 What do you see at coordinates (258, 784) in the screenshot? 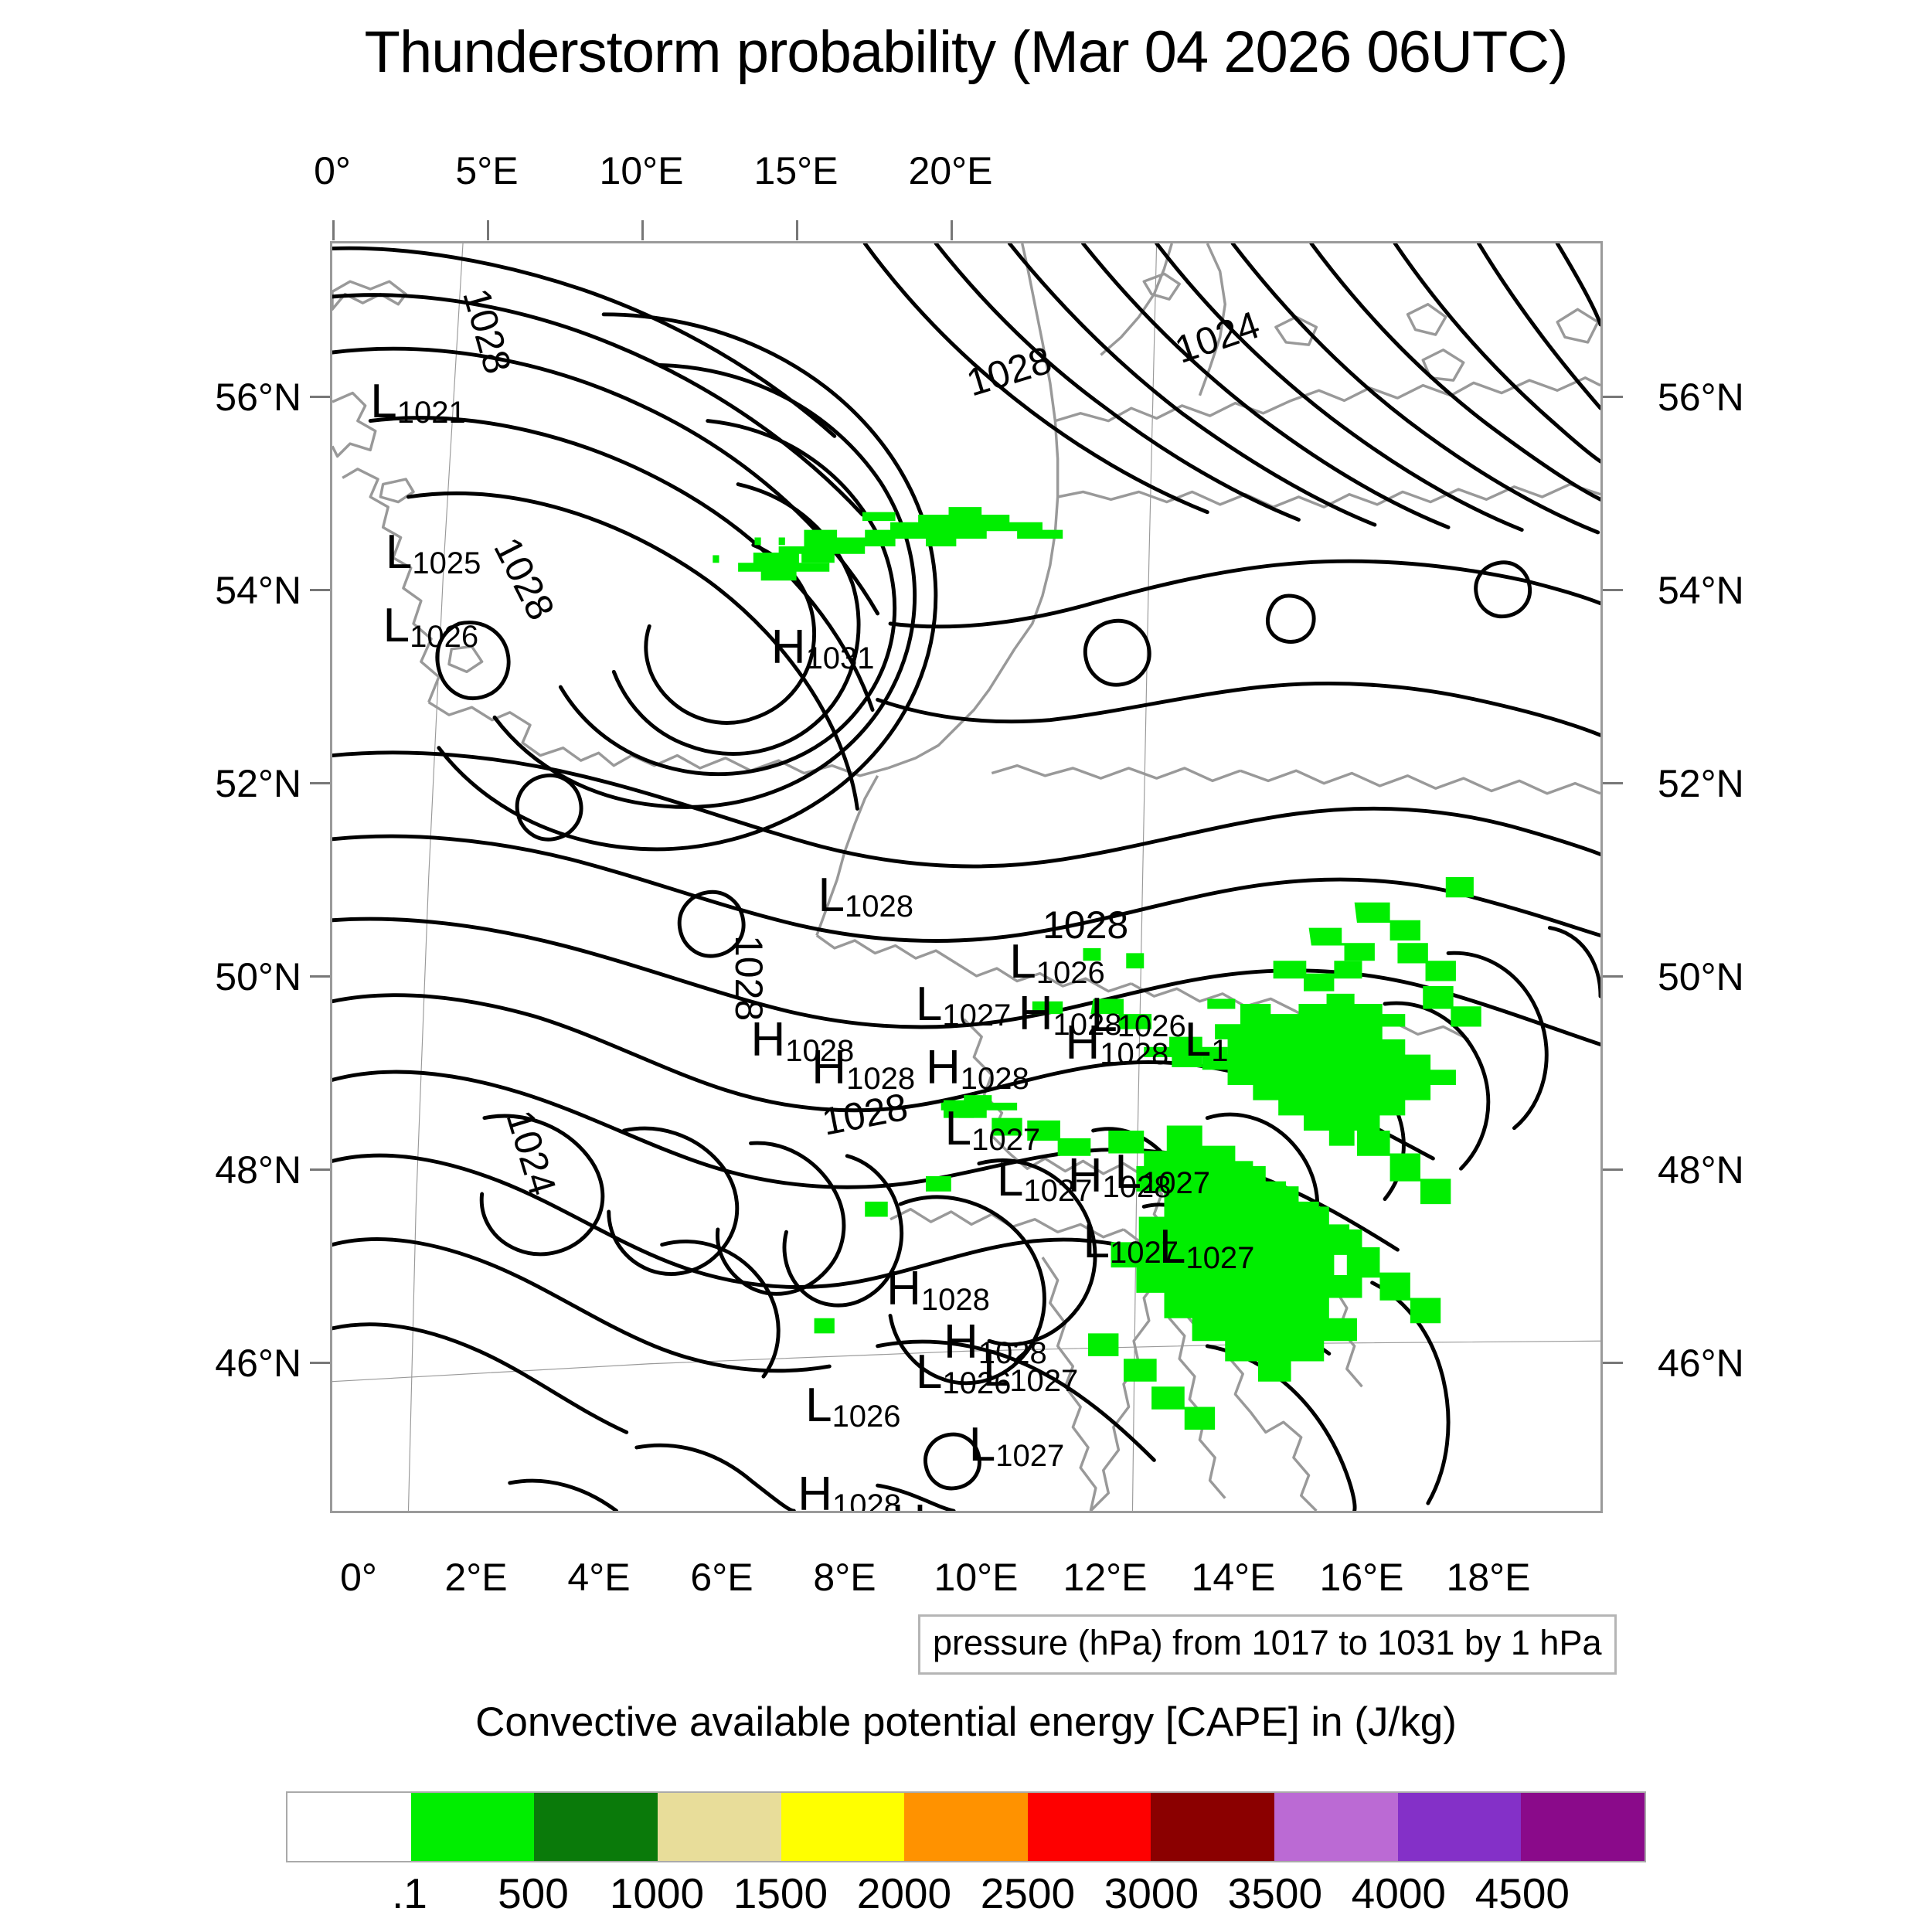
I see `lat-label-left: 52°N` at bounding box center [258, 784].